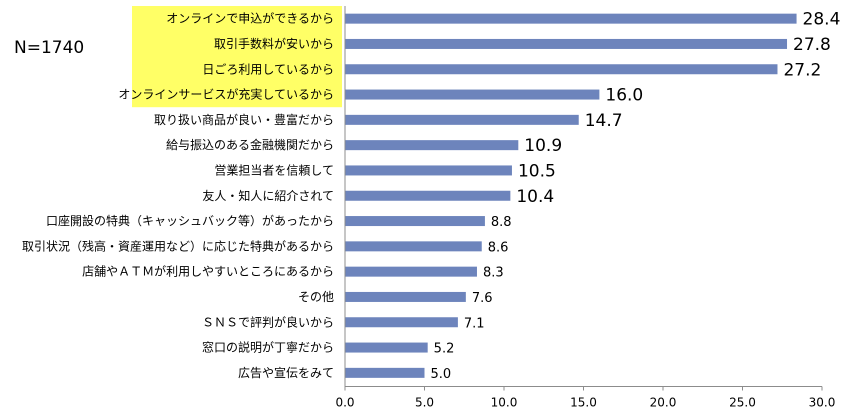  What do you see at coordinates (268, 347) in the screenshot?
I see `category-label: 窓口の説明が丁寧だから` at bounding box center [268, 347].